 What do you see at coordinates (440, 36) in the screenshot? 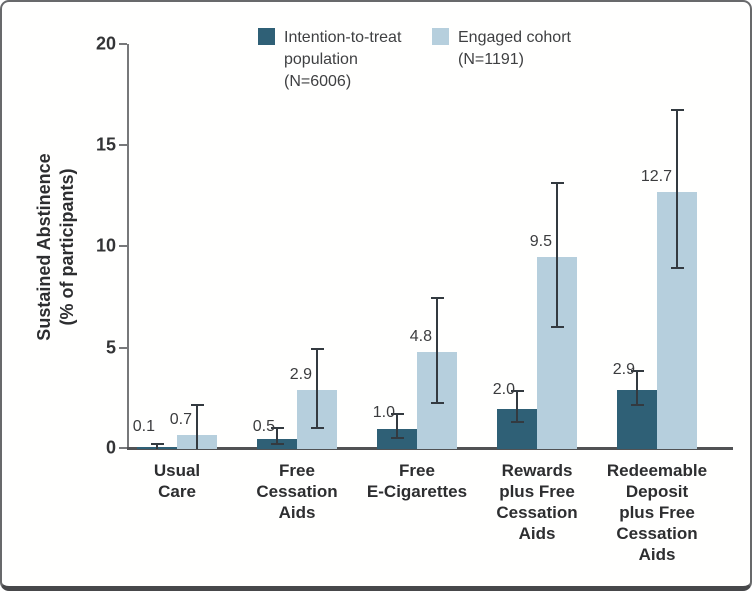
I see `legend-swatch-engaged` at bounding box center [440, 36].